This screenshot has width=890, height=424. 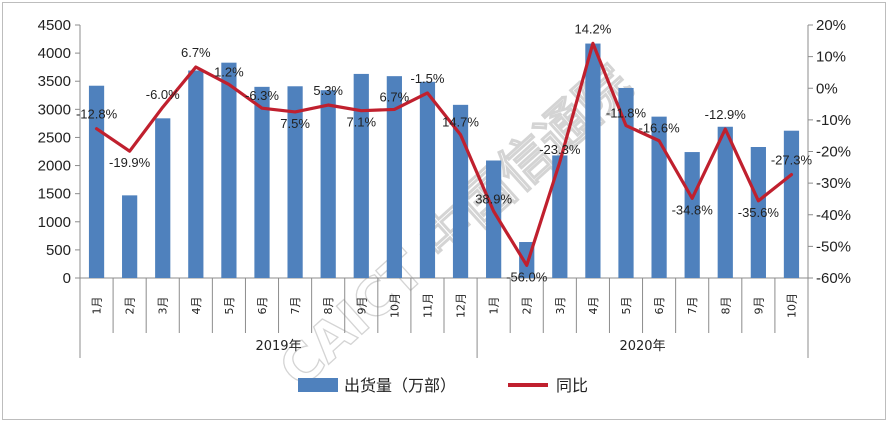 What do you see at coordinates (833, 278) in the screenshot?
I see `right-axis-tick-label: -60%` at bounding box center [833, 278].